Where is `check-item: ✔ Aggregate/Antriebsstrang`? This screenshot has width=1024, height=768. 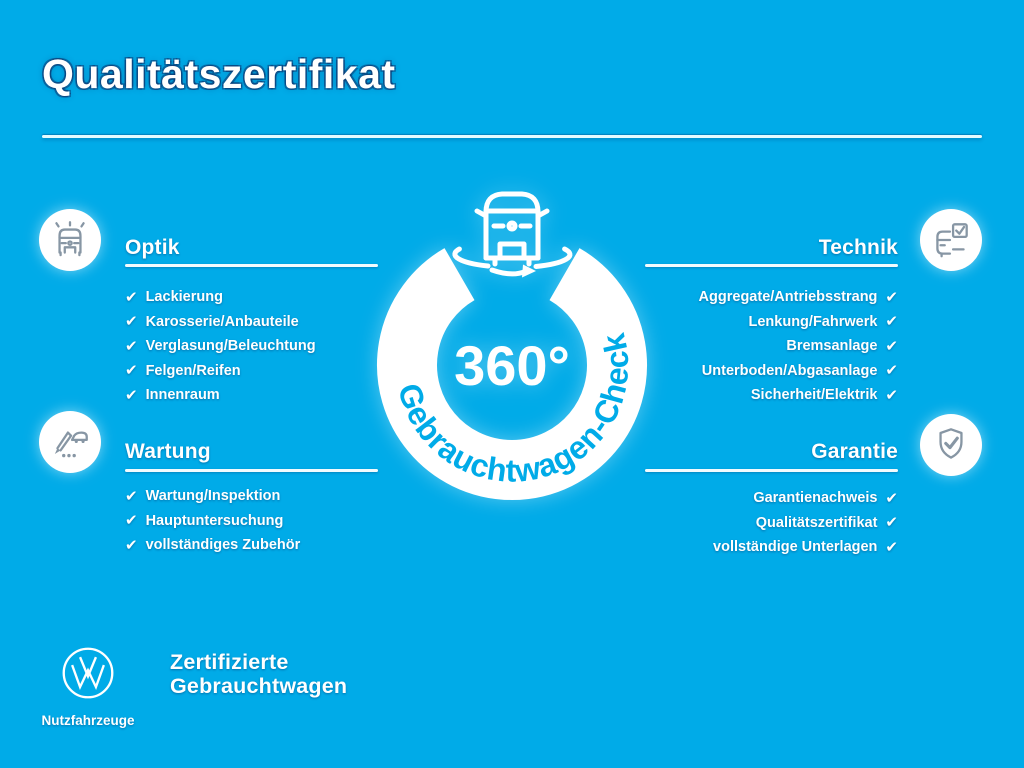 check-item: ✔ Aggregate/Antriebsstrang is located at coordinates (798, 297).